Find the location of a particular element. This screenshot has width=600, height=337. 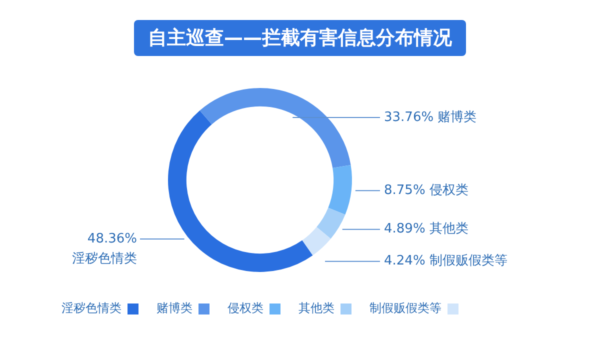

slice-label: 淫秽色情类 is located at coordinates (104, 258).